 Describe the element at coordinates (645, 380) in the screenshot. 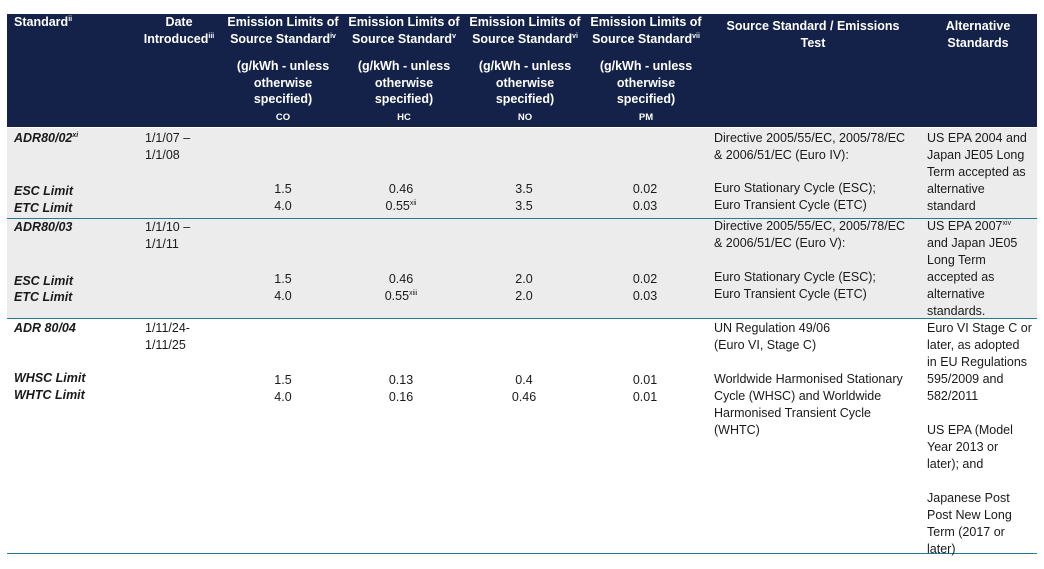

I see `whsc-pm-value: 0.01` at that location.